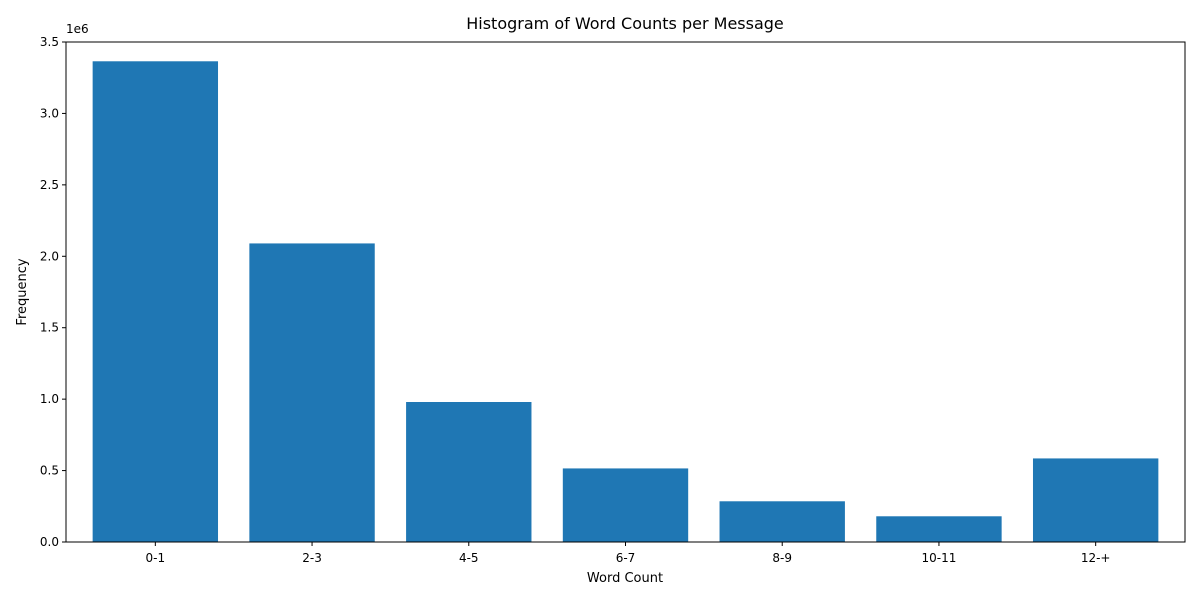  I want to click on x-tick-label: 6-7, so click(626, 558).